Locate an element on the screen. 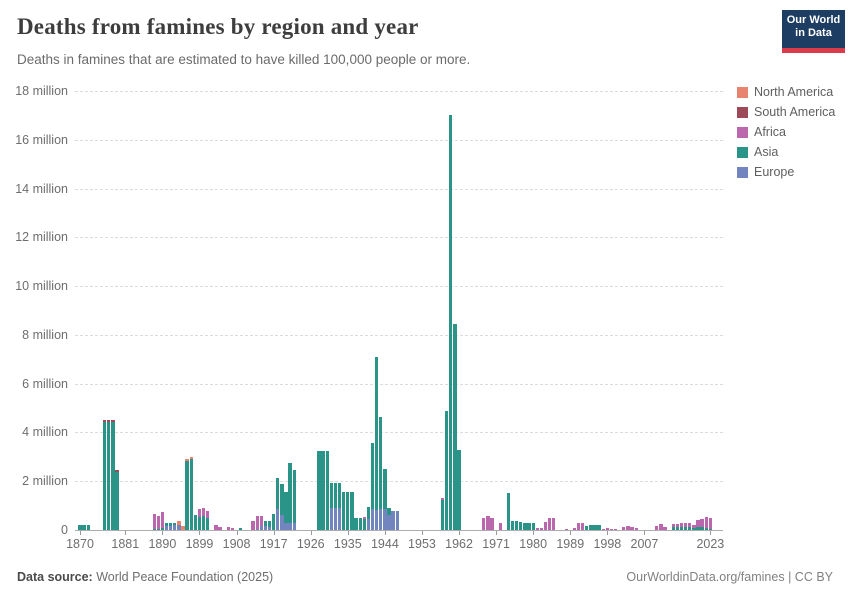 This screenshot has width=850, height=600. legend-item-south_america: South America is located at coordinates (786, 112).